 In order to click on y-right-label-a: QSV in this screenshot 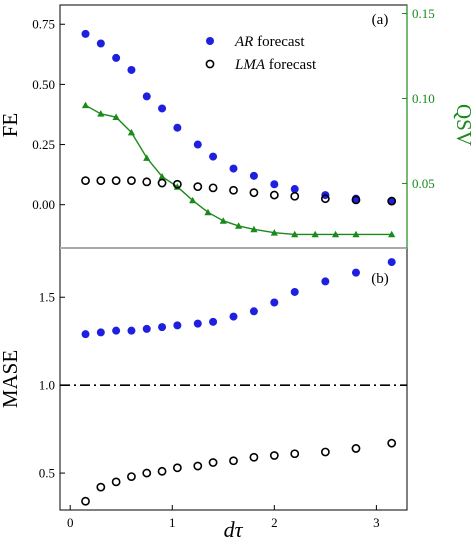, I will do `click(463, 125)`.